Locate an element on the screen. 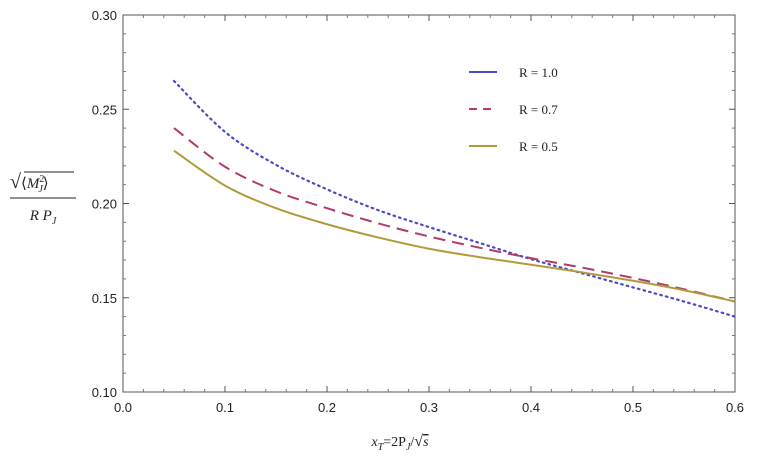 The image size is (763, 463). y-tick-label: 0.20 is located at coordinates (104, 204).